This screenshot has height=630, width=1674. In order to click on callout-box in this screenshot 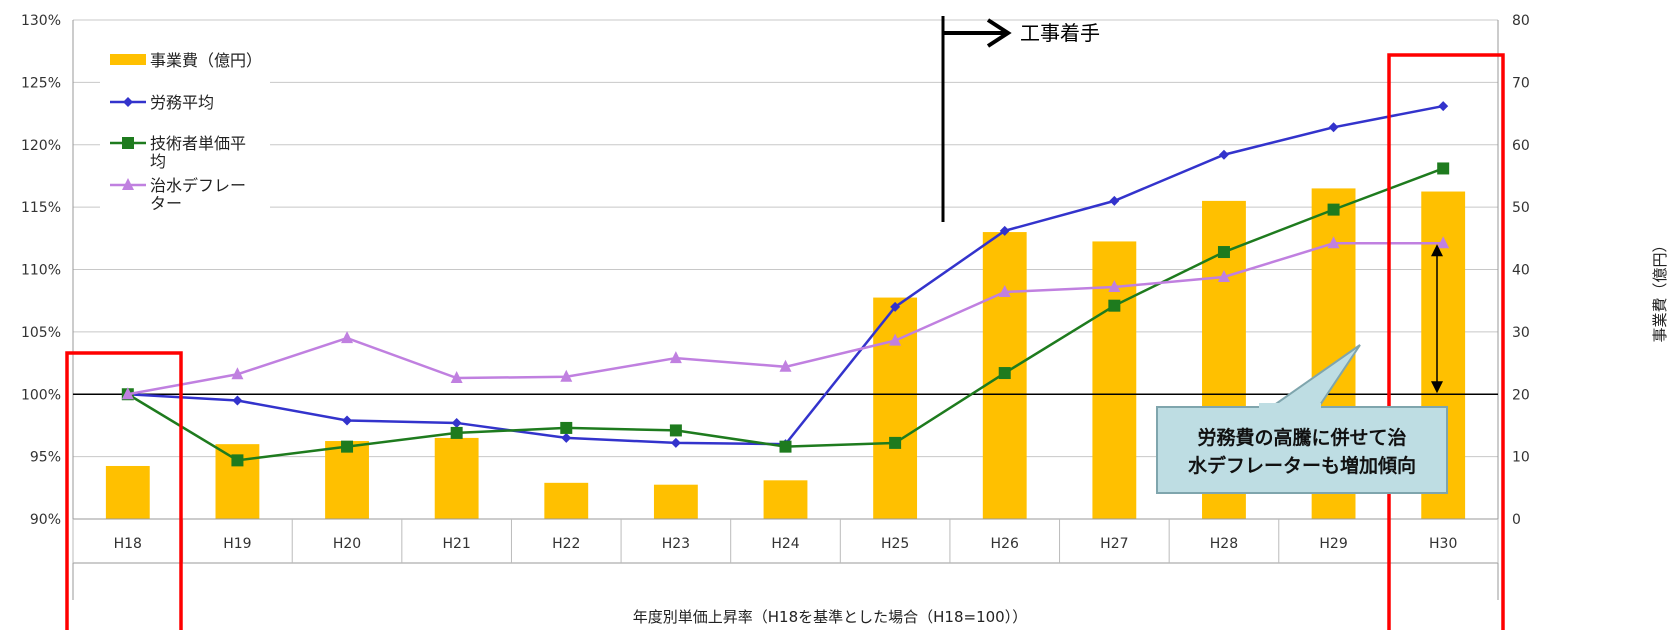, I will do `click(1302, 450)`.